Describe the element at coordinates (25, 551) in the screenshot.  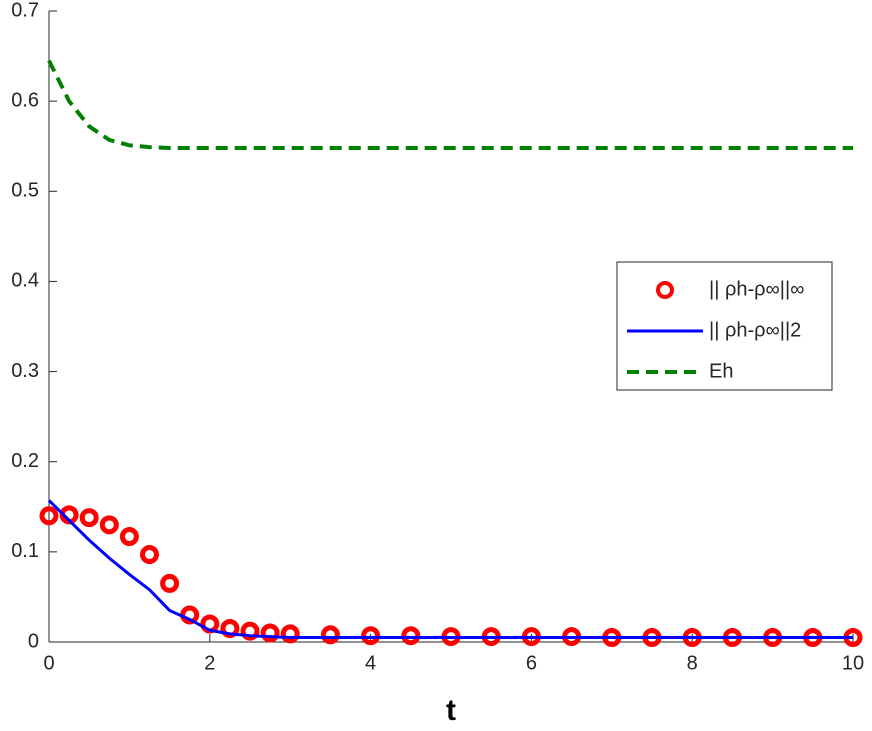
I see `y-tick-label: 0.1` at that location.